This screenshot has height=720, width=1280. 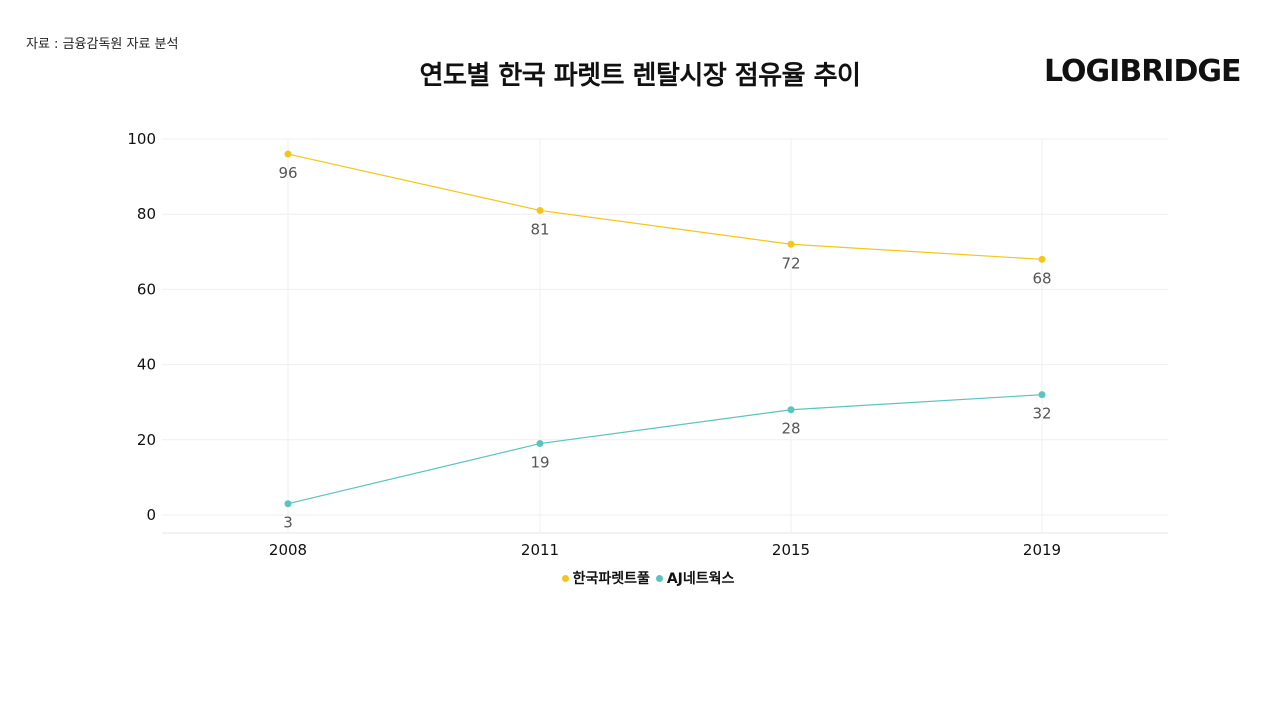 What do you see at coordinates (287, 173) in the screenshot?
I see `data-label: 96` at bounding box center [287, 173].